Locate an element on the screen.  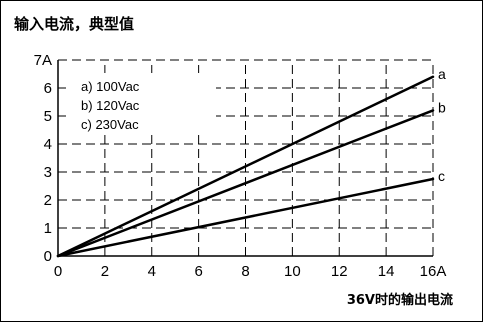
x-axis-label: 36V时的输出电流 is located at coordinates (400, 300).